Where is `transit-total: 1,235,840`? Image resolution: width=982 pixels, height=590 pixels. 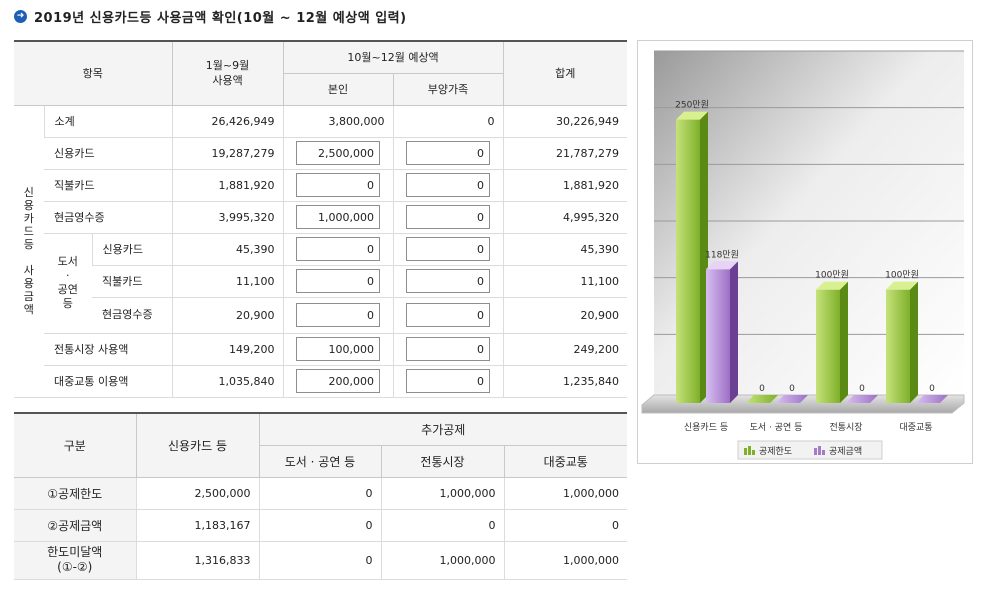 transit-total: 1,235,840 is located at coordinates (565, 381).